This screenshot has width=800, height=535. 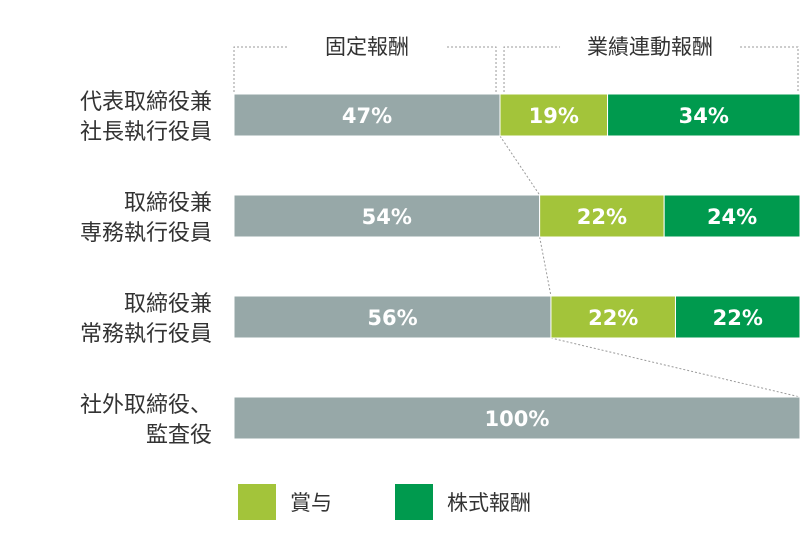 What do you see at coordinates (146, 102) in the screenshot?
I see `category-label-0-0: 代表取締役兼` at bounding box center [146, 102].